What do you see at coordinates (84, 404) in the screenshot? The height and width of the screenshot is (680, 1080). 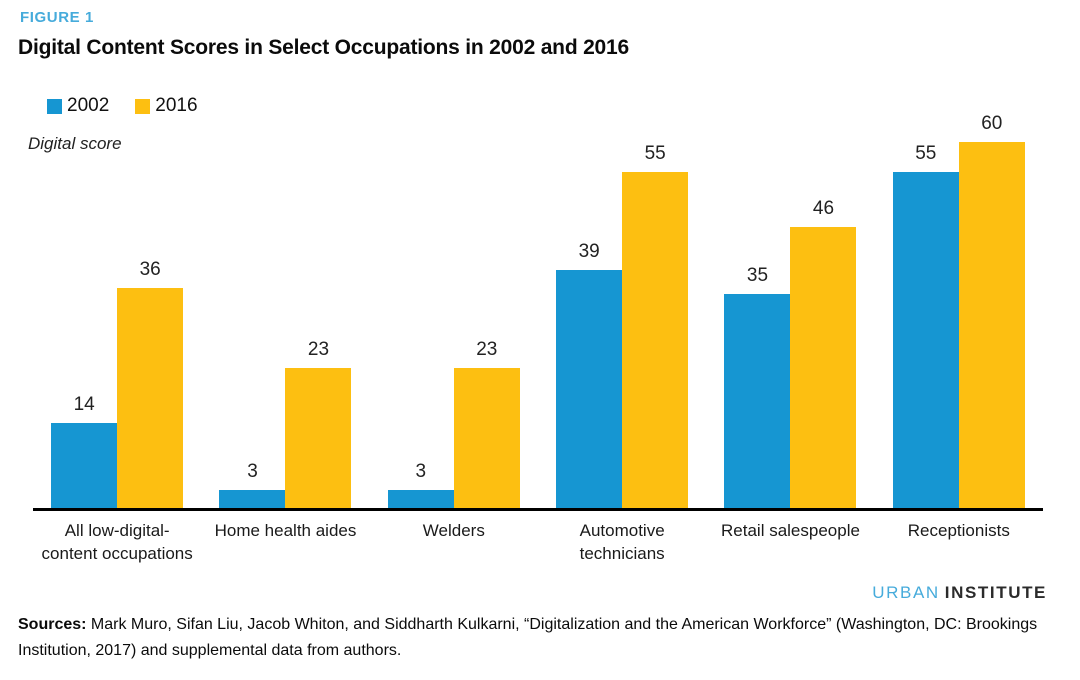 I see `bar-value-label: 14` at bounding box center [84, 404].